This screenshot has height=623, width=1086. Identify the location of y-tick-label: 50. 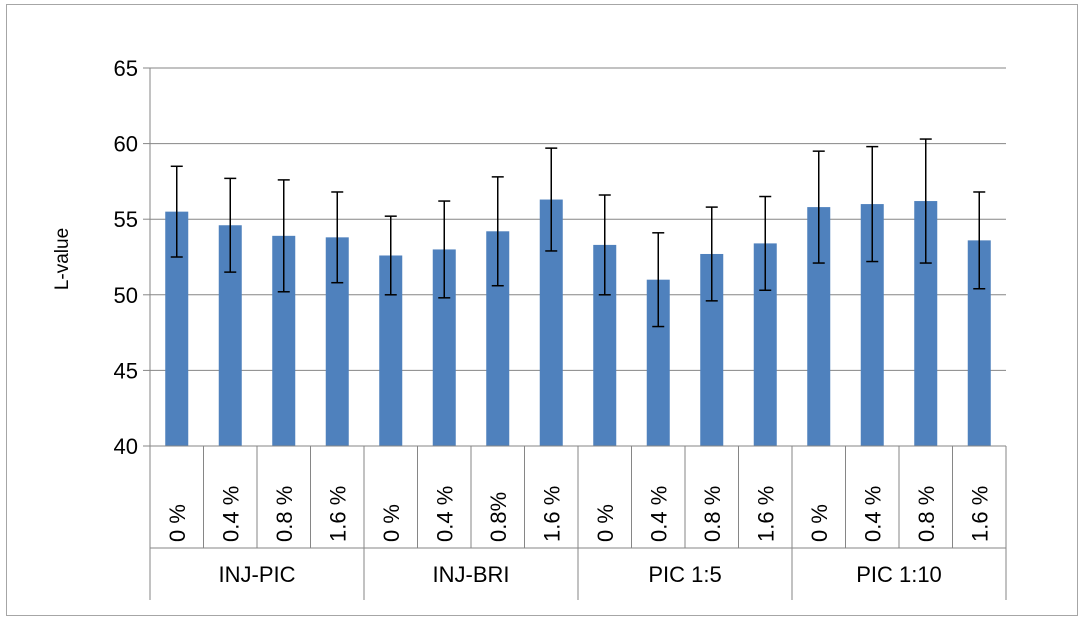
(126, 295).